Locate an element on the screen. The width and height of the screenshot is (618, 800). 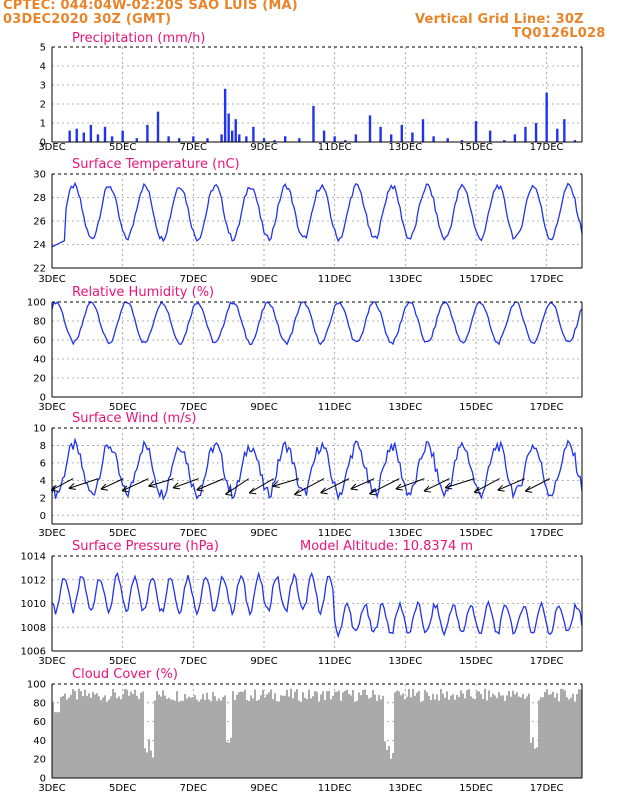
x-tick-label: 17DEC is located at coordinates (547, 407).